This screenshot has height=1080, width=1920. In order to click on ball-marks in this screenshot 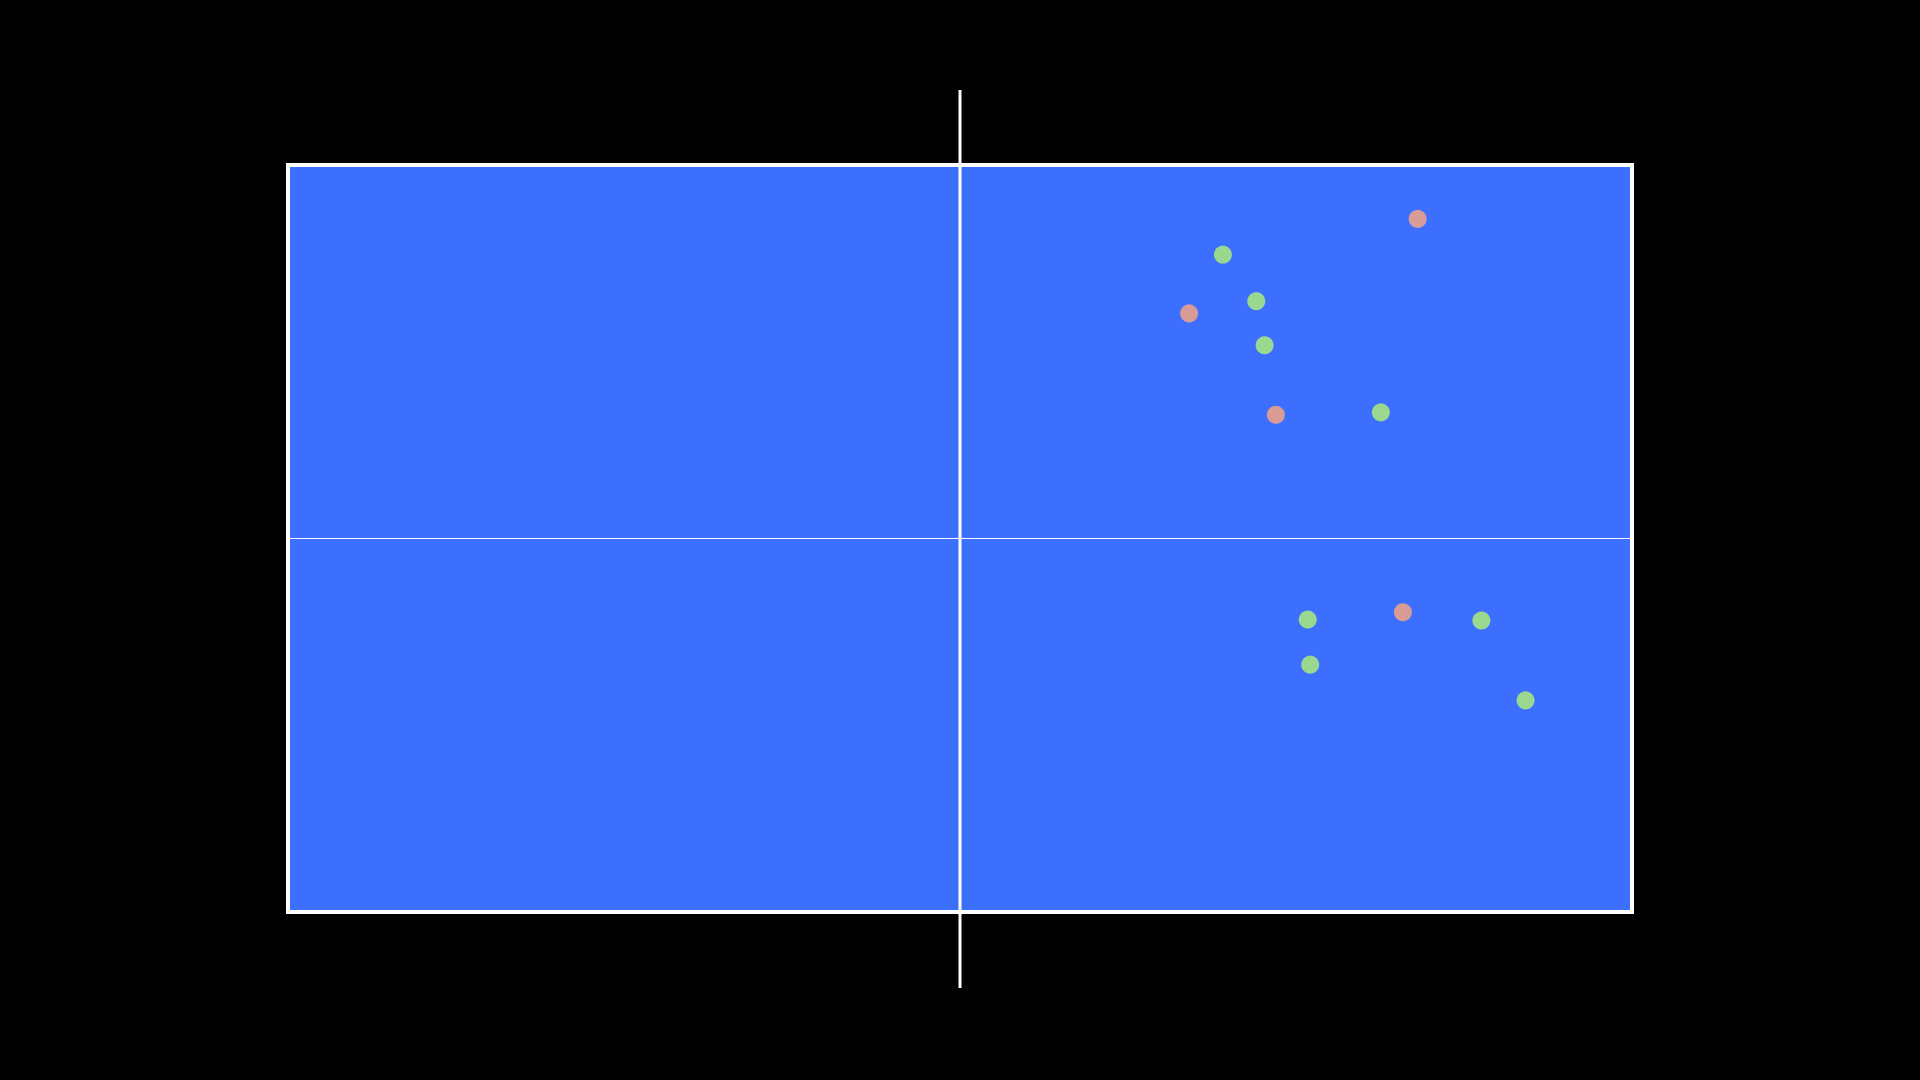, I will do `click(1357, 459)`.